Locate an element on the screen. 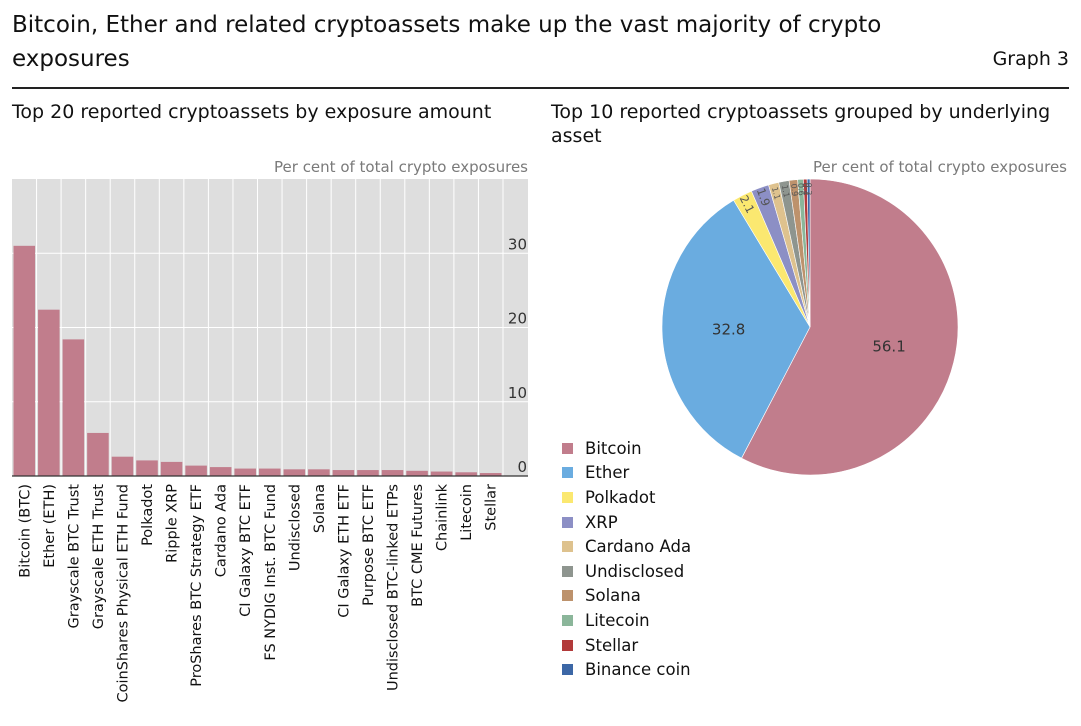 Image resolution: width=1081 pixels, height=726 pixels. bar-x-tick-label: Undisclosed is located at coordinates (295, 527).